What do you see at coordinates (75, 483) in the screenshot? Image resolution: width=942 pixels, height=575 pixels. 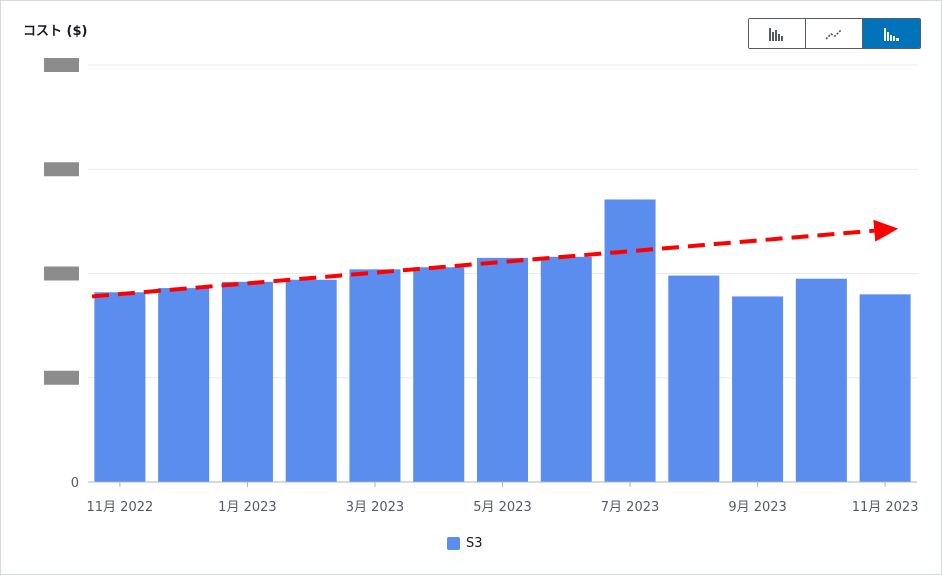 I see `y-tick-label: 0` at bounding box center [75, 483].